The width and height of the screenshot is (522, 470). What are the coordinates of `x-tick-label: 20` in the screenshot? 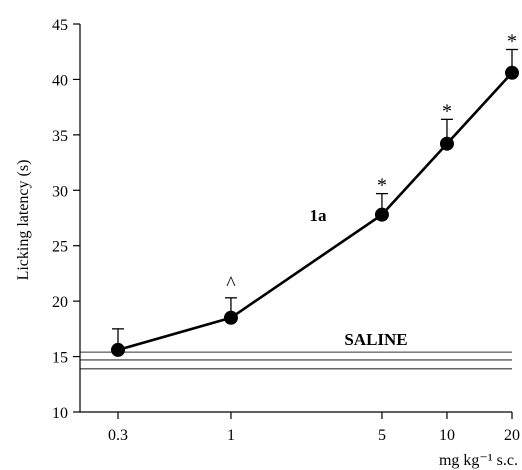 It's located at (512, 435).